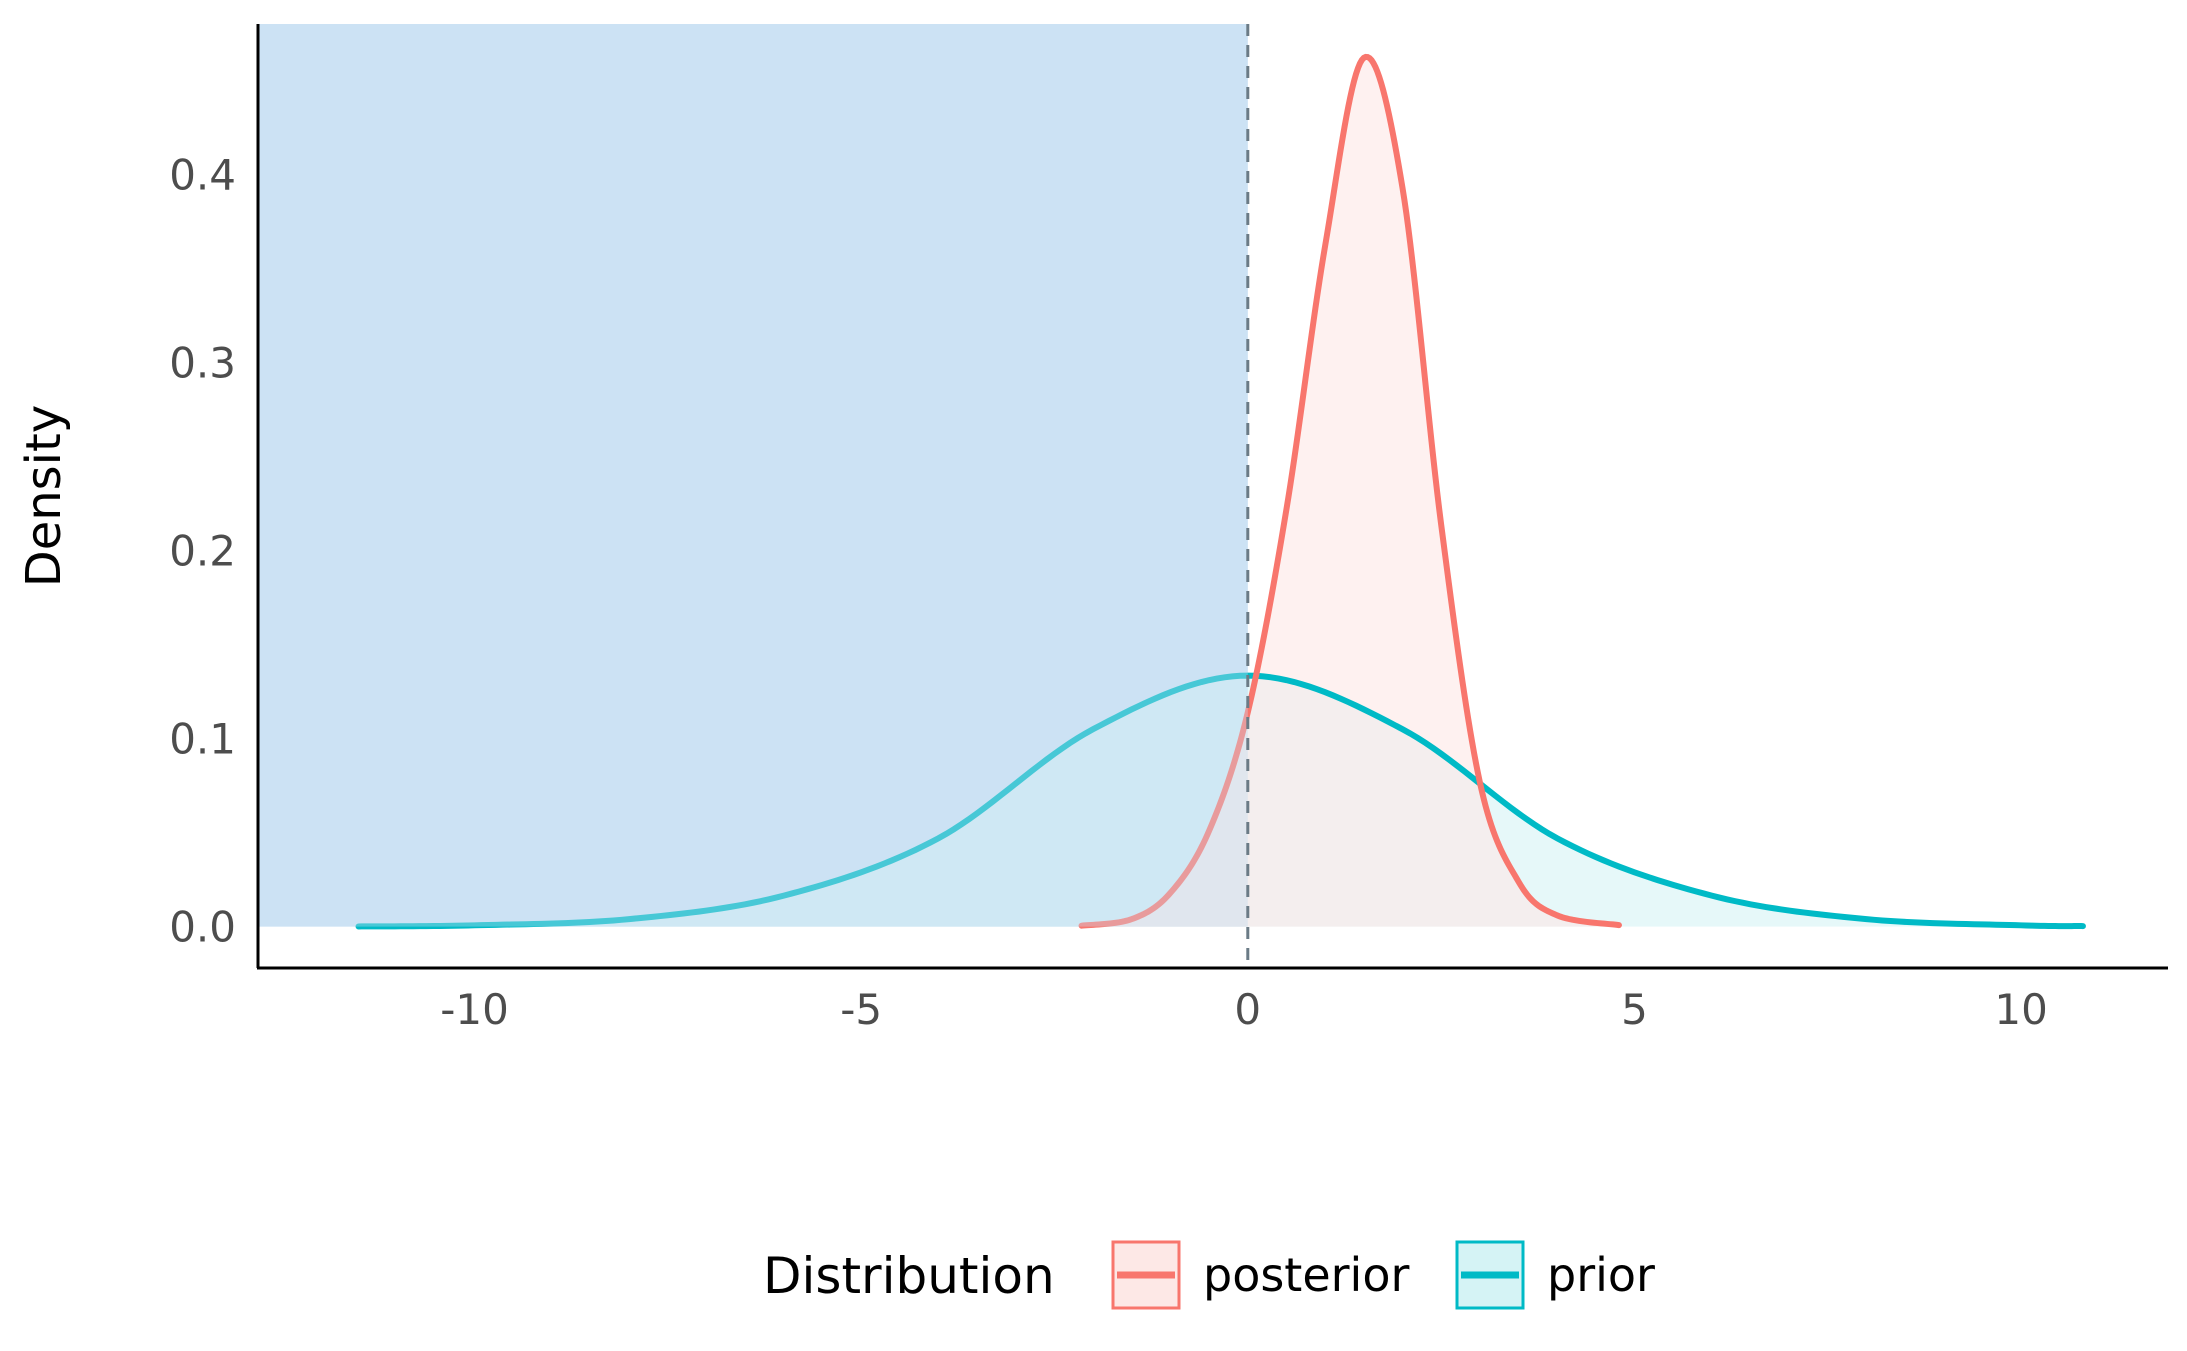 The width and height of the screenshot is (2187, 1351). What do you see at coordinates (202, 739) in the screenshot?
I see `y-tick-label: 0.1` at bounding box center [202, 739].